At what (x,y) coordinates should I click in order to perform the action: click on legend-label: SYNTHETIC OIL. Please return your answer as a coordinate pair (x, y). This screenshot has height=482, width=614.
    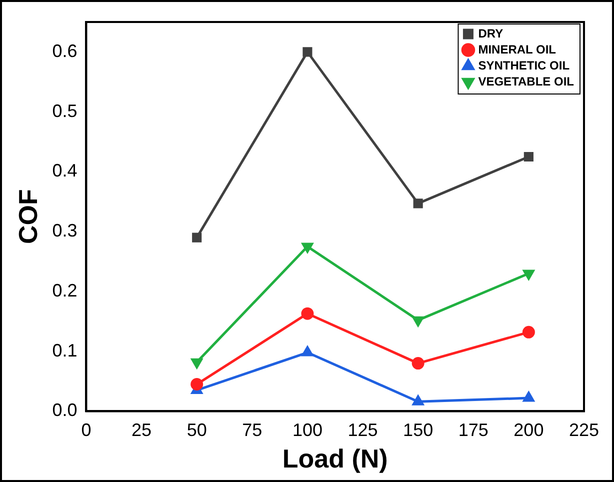
    Looking at the image, I should click on (524, 65).